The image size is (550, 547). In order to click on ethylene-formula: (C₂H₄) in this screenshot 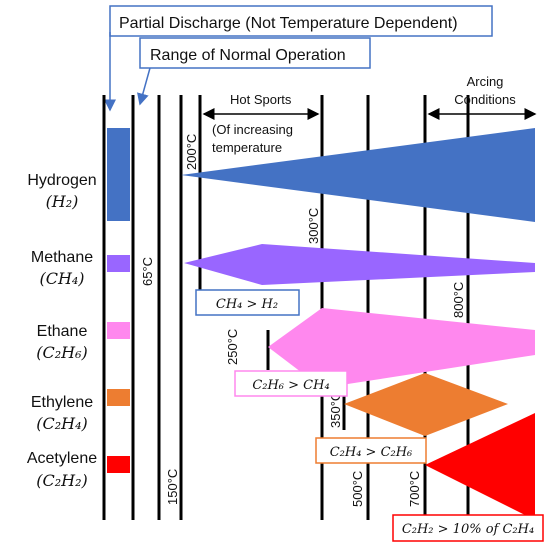, I will do `click(62, 423)`.